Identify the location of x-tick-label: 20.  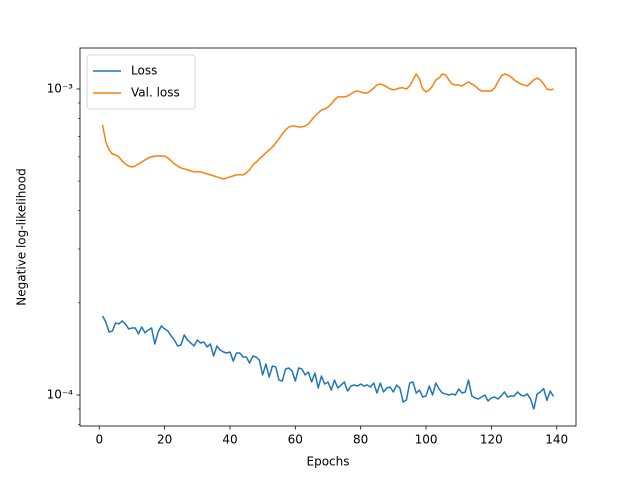
(164, 440).